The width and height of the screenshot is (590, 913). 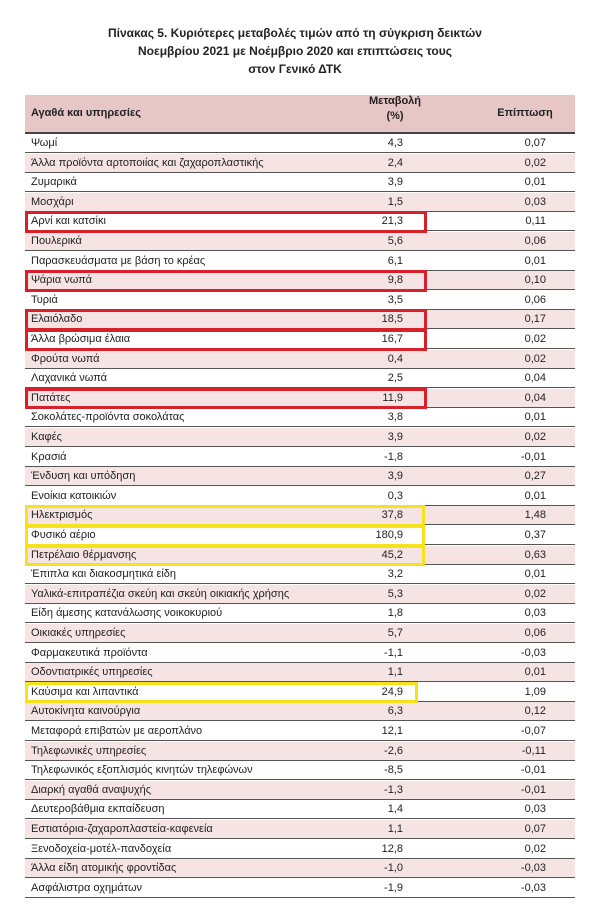 I want to click on item-name: Ψάρια νωπά, so click(x=61, y=280).